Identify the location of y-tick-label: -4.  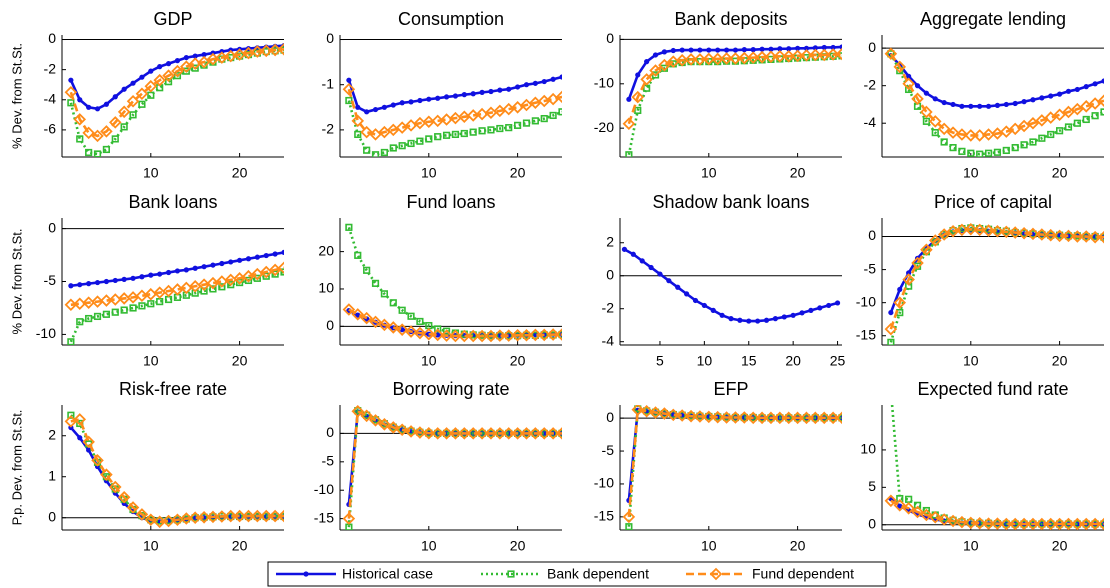
(870, 122).